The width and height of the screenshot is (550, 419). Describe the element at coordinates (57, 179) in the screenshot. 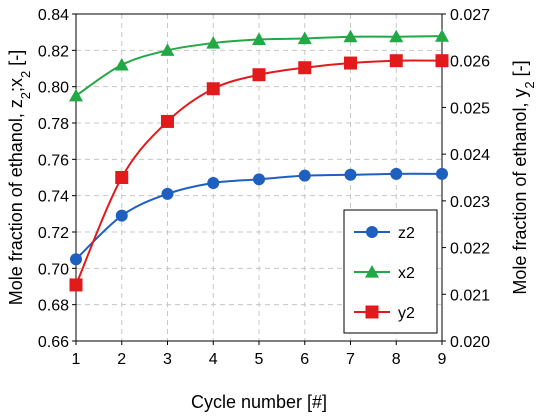

I see `left-axis-ticks: 0.66 0.68 0.70 0.72 0.74 0.76 0.78 0.80 0.82 0.84` at that location.